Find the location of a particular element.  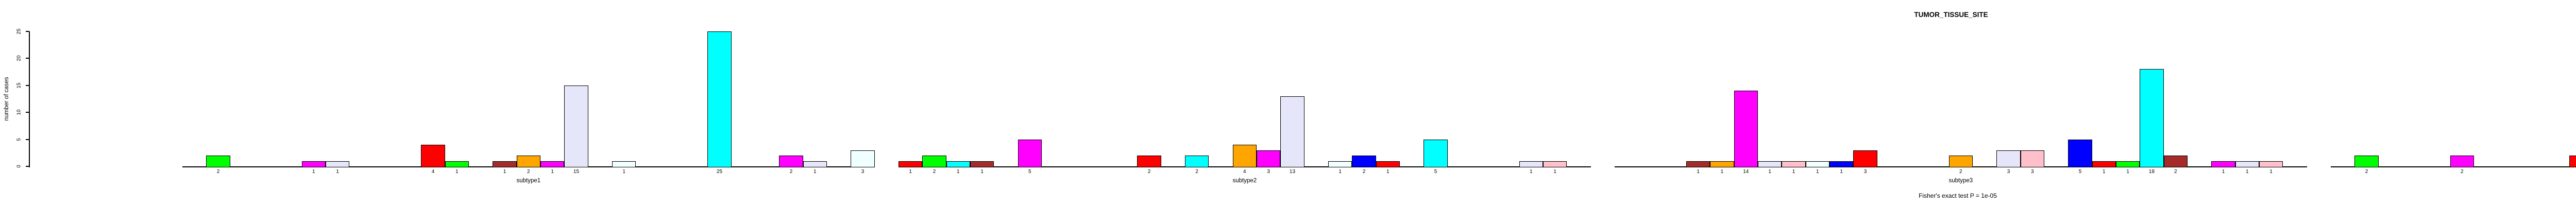

y-tick-label: 5 is located at coordinates (19, 139).